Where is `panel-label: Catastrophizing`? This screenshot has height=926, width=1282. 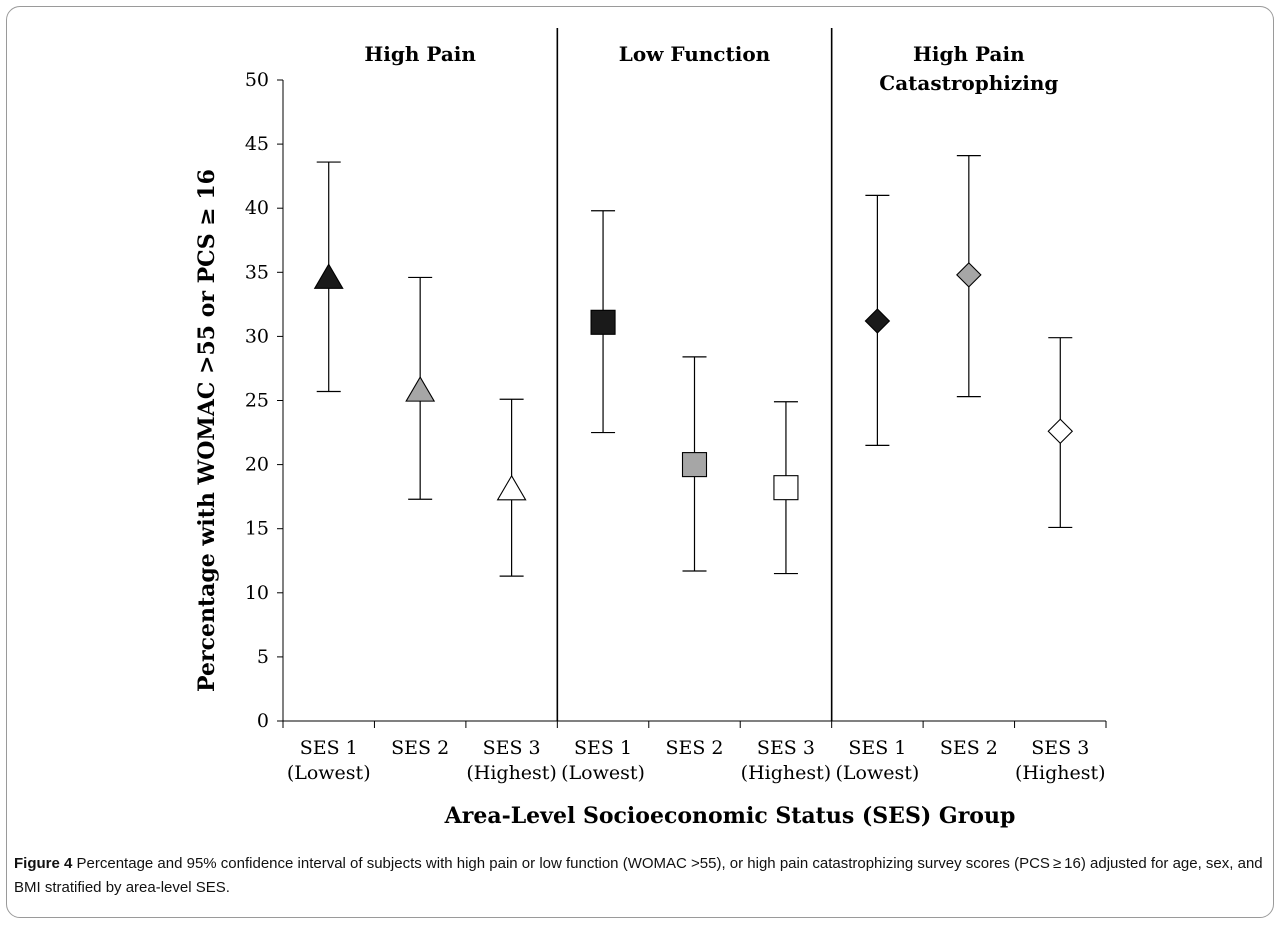 panel-label: Catastrophizing is located at coordinates (968, 83).